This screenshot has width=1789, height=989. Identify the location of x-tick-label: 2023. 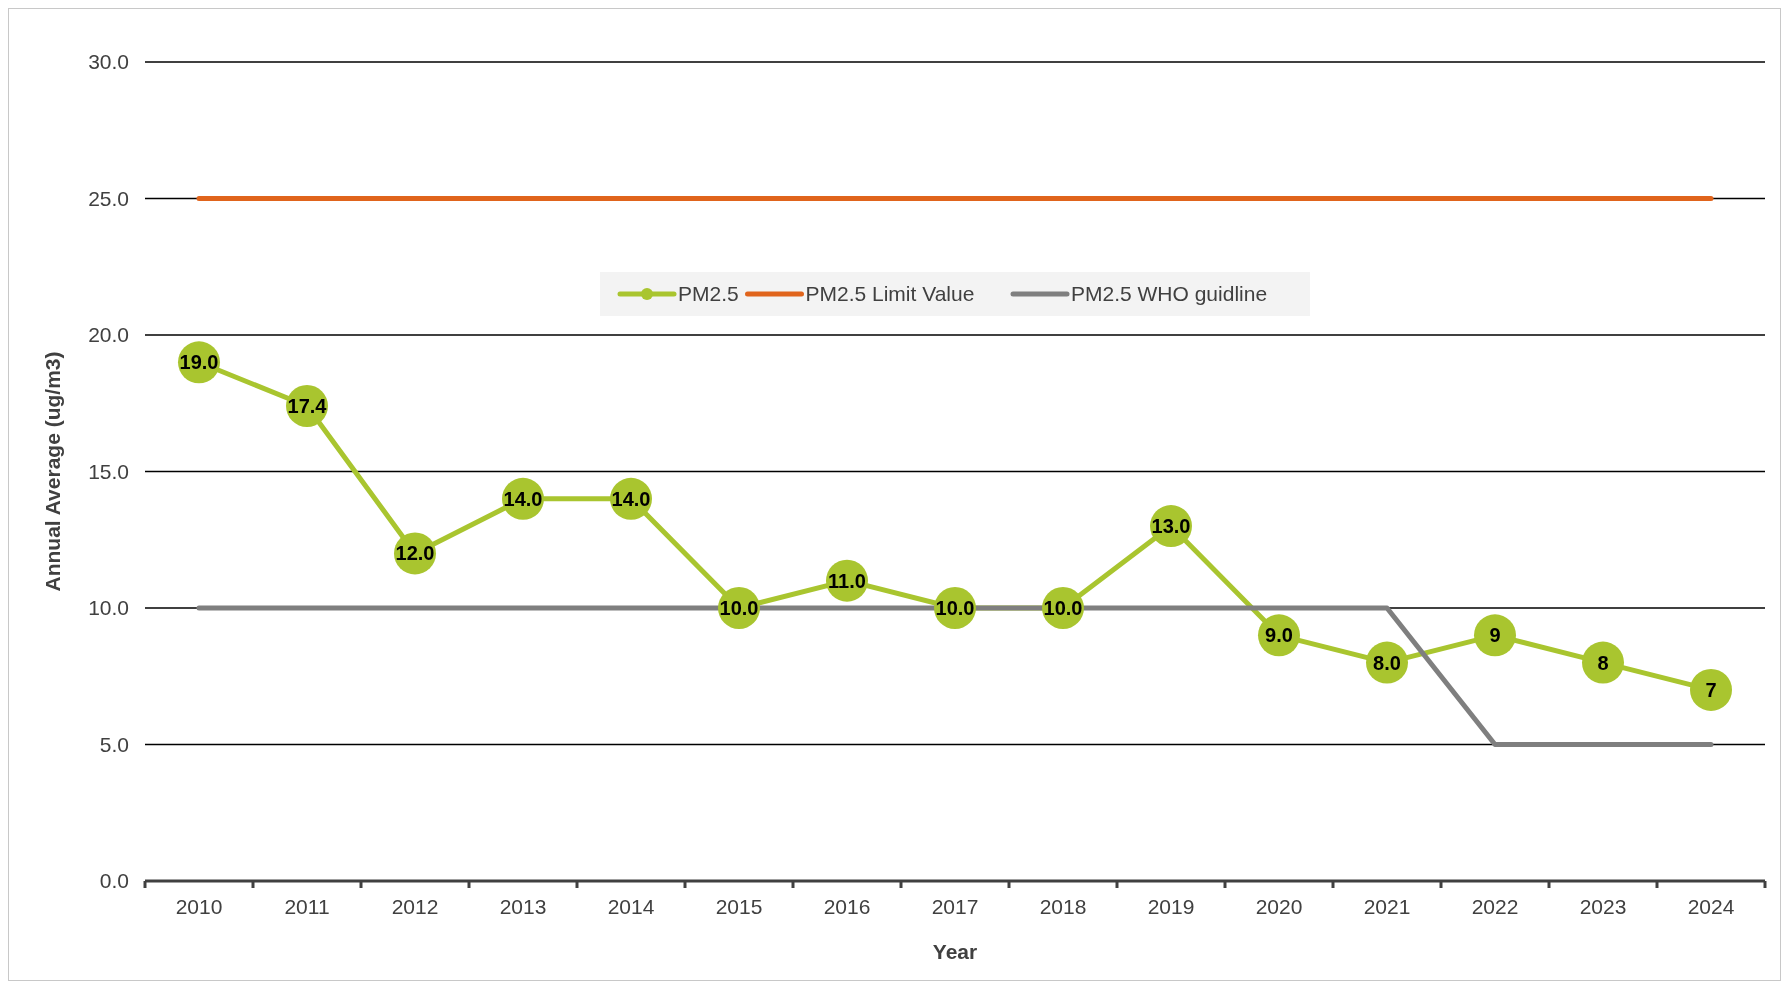
(1603, 906).